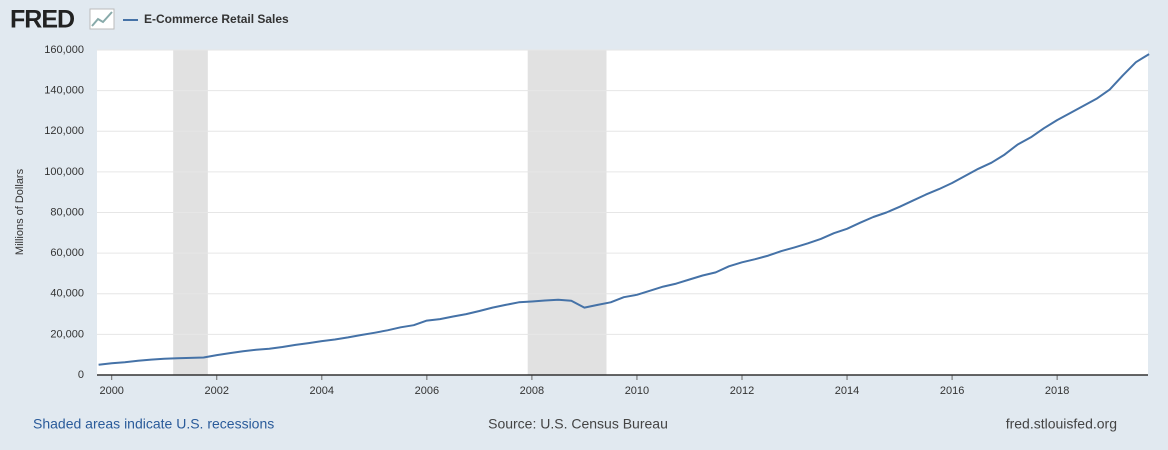 The image size is (1168, 450). Describe the element at coordinates (64, 172) in the screenshot. I see `y-tick-label: 100,000` at that location.